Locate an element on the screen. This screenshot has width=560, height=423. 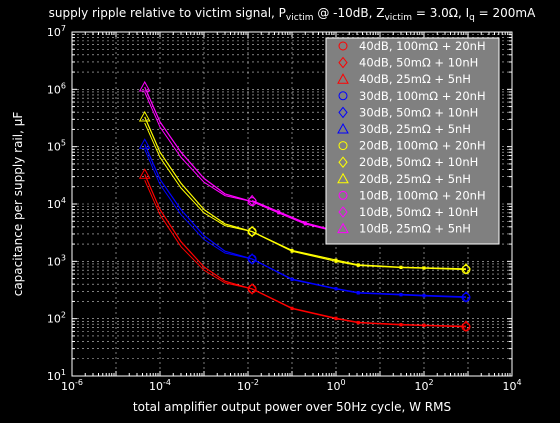
legend-label: 30dB, 50mΩ + 10nH is located at coordinates (418, 112).